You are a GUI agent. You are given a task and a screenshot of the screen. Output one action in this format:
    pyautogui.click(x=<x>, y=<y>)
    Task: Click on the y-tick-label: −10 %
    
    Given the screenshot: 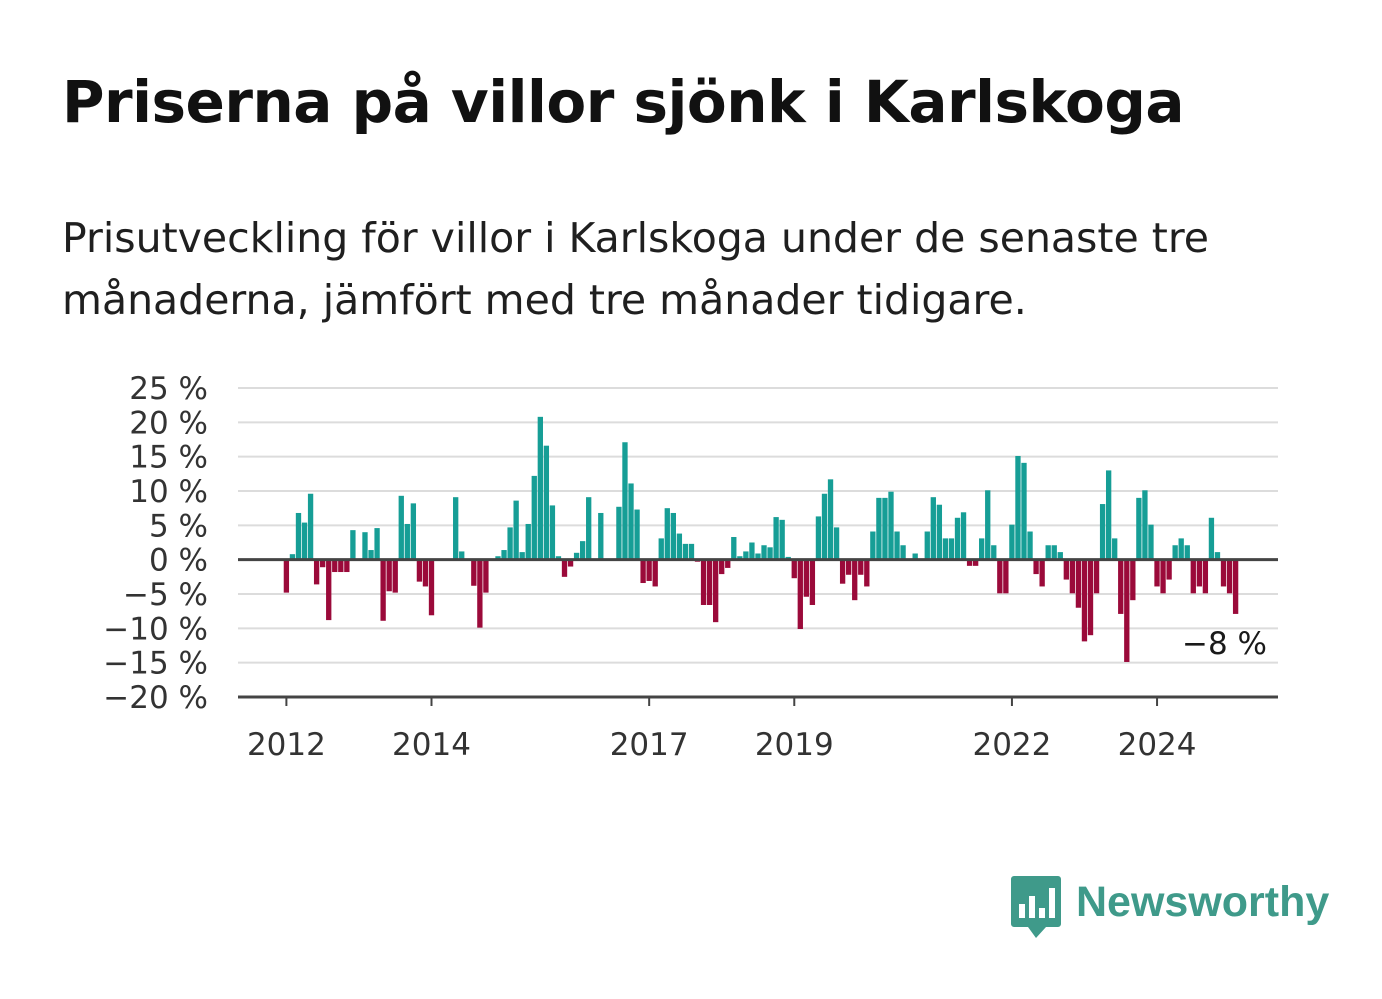 What is the action you would take?
    pyautogui.click(x=155, y=629)
    